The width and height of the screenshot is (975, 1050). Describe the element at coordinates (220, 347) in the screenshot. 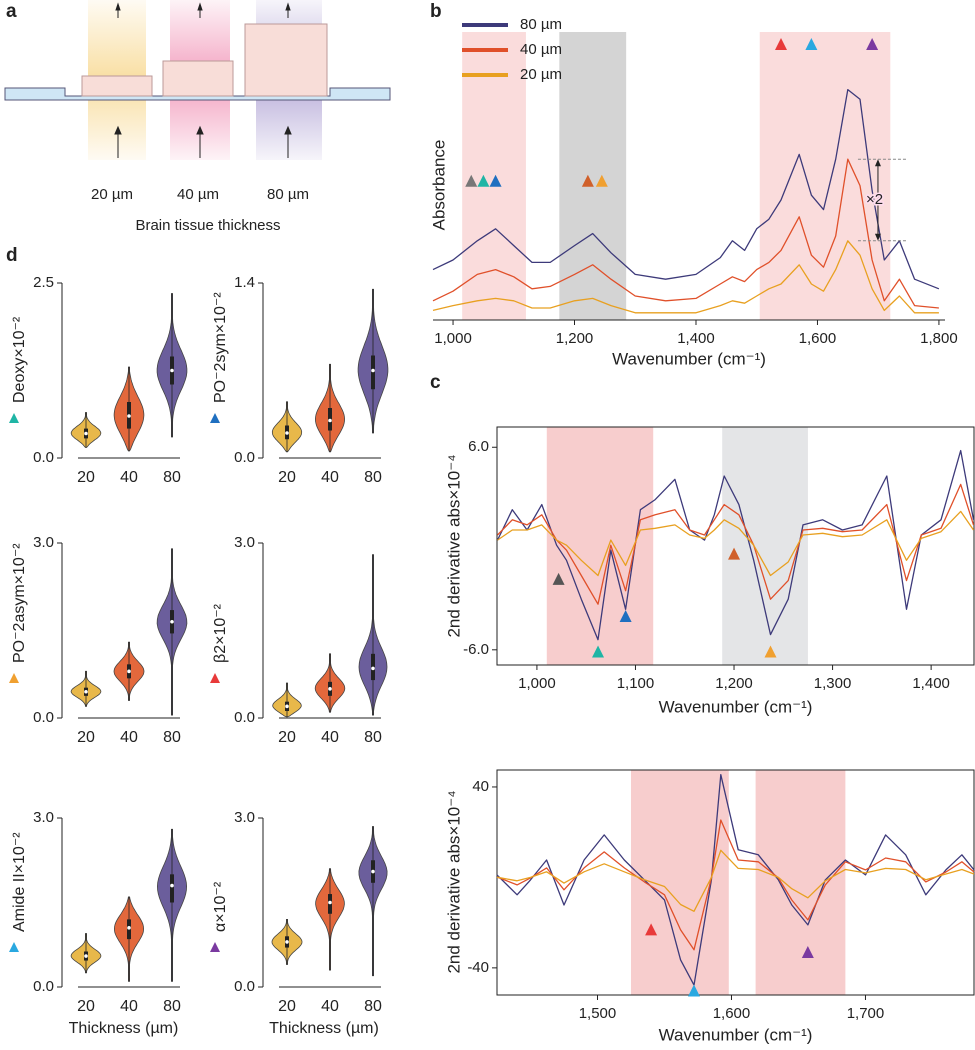

I see `y-axis-label: PO⁻2sym×10⁻²` at that location.